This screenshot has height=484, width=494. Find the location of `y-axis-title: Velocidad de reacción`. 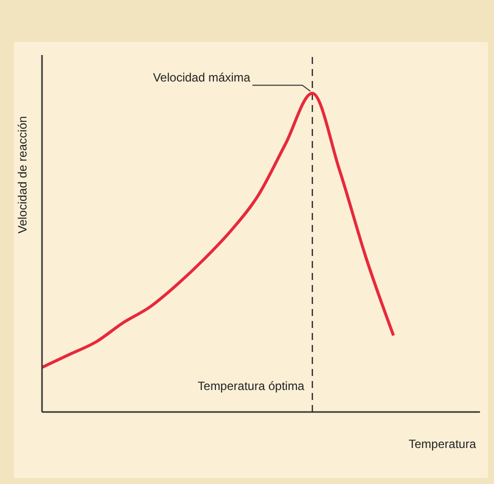

y-axis-title: Velocidad de reacción is located at coordinates (22, 175).